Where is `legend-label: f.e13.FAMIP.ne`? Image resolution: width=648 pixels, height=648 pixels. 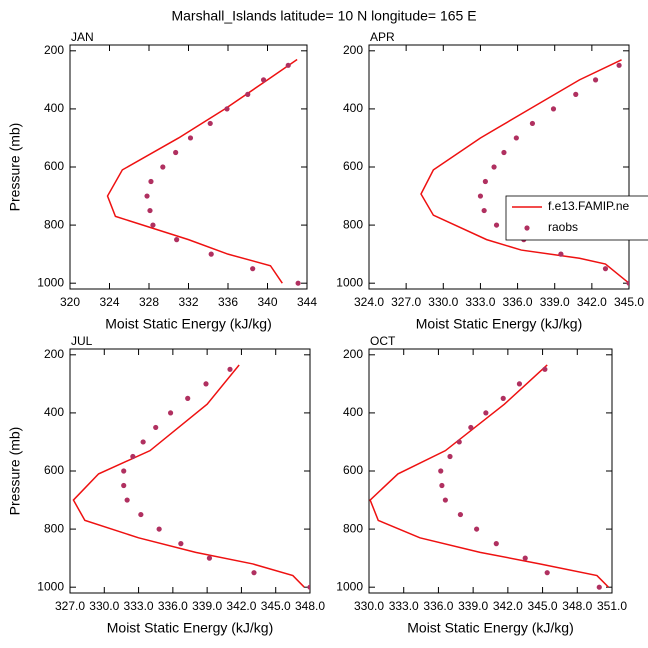
legend-label: f.e13.FAMIP.ne is located at coordinates (588, 206).